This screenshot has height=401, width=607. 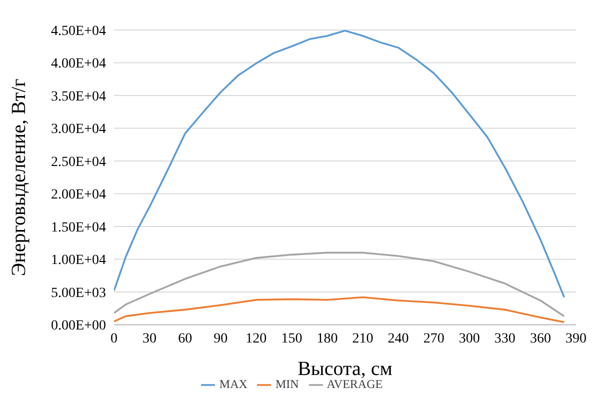 What do you see at coordinates (469, 339) in the screenshot?
I see `x-tick-label: 300` at bounding box center [469, 339].